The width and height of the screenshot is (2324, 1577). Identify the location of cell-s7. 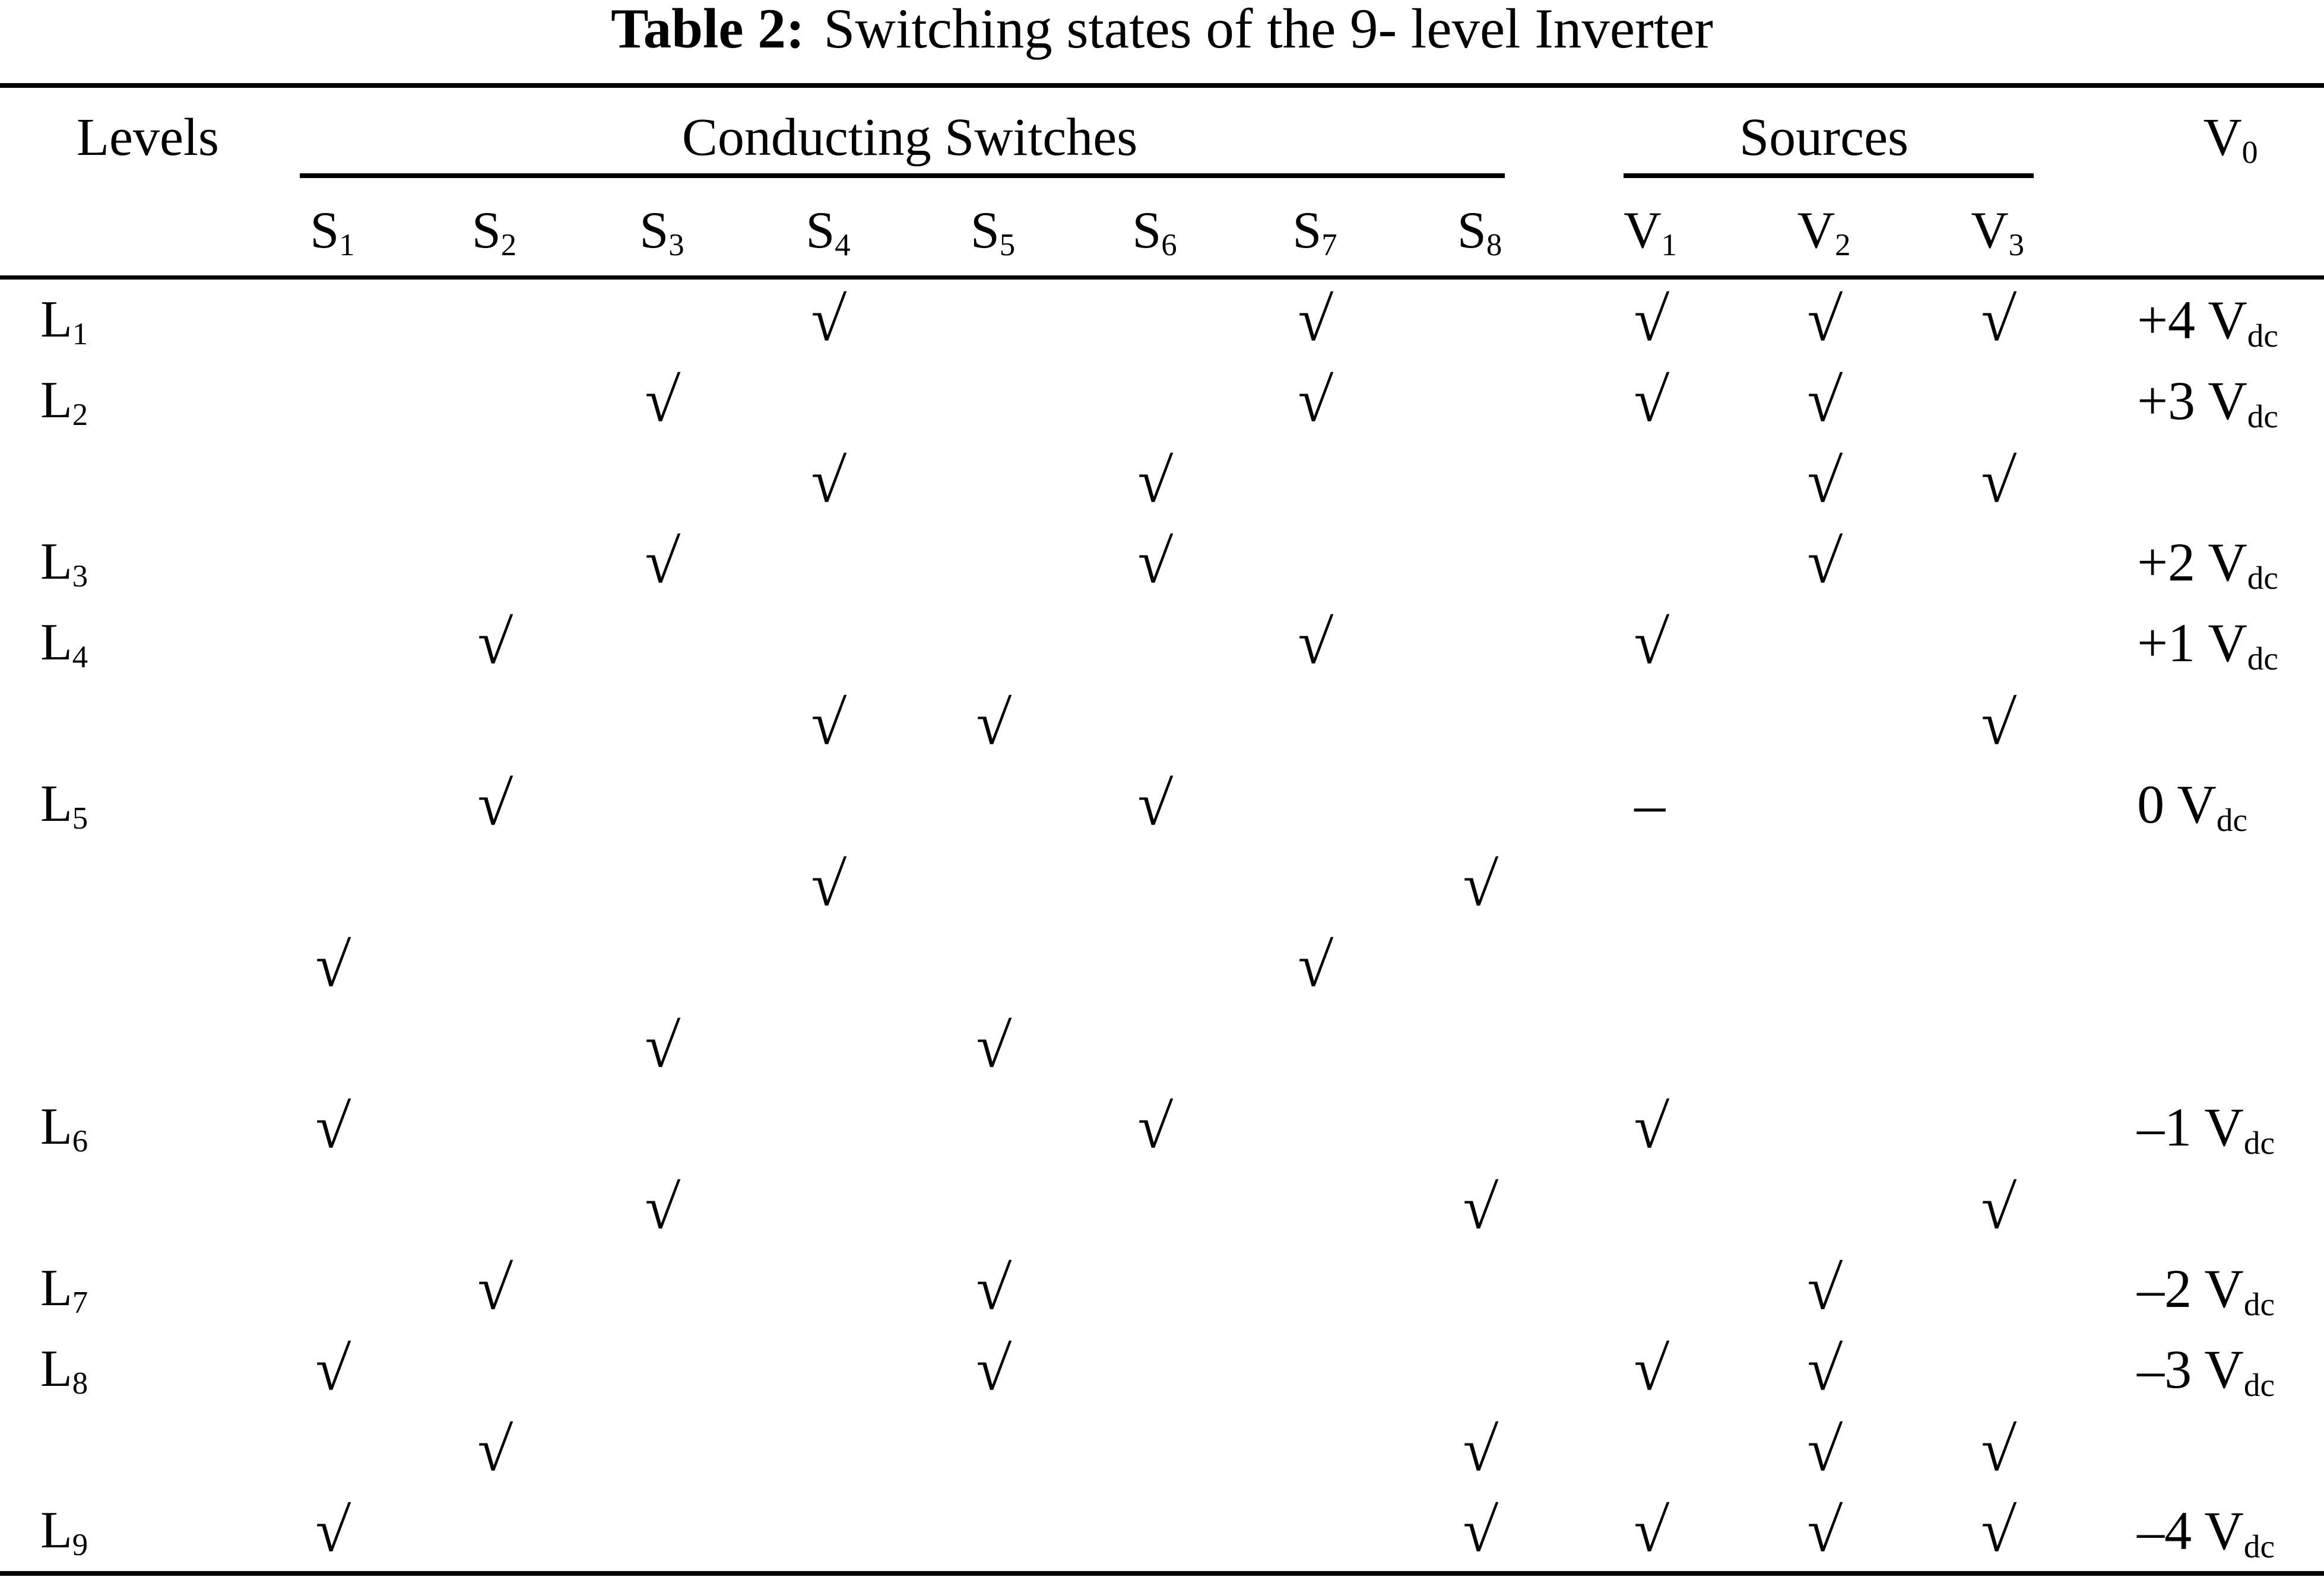
(1315, 1208).